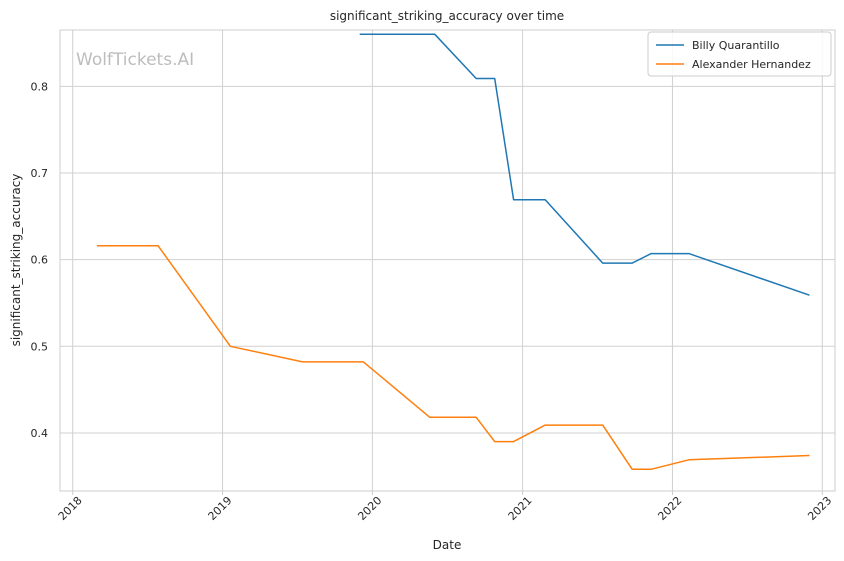 The width and height of the screenshot is (844, 561). What do you see at coordinates (447, 545) in the screenshot?
I see `x-axis-title: Date` at bounding box center [447, 545].